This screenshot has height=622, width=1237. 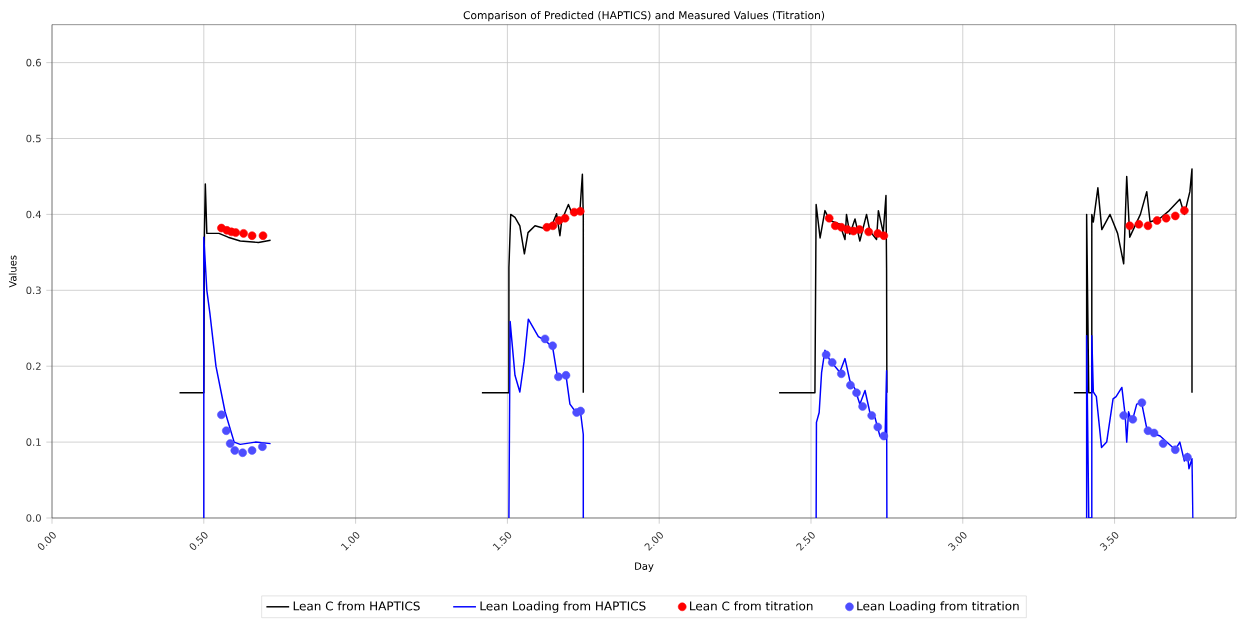 I want to click on y-tick-label: 0.1, so click(x=33, y=442).